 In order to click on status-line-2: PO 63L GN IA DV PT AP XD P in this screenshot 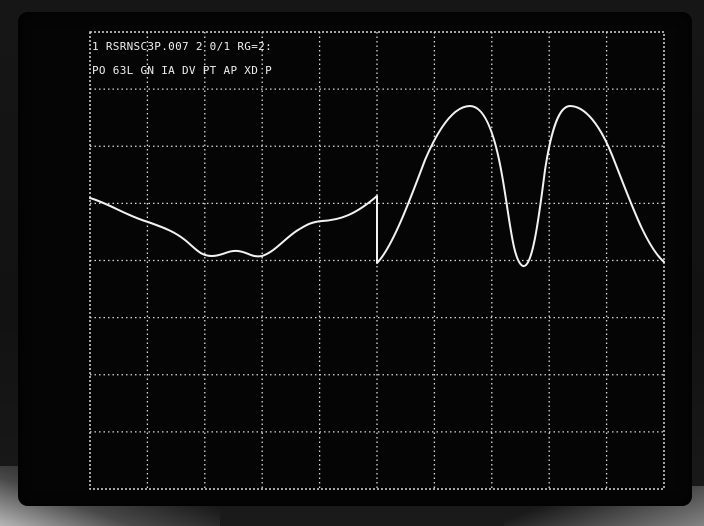, I will do `click(182, 70)`.